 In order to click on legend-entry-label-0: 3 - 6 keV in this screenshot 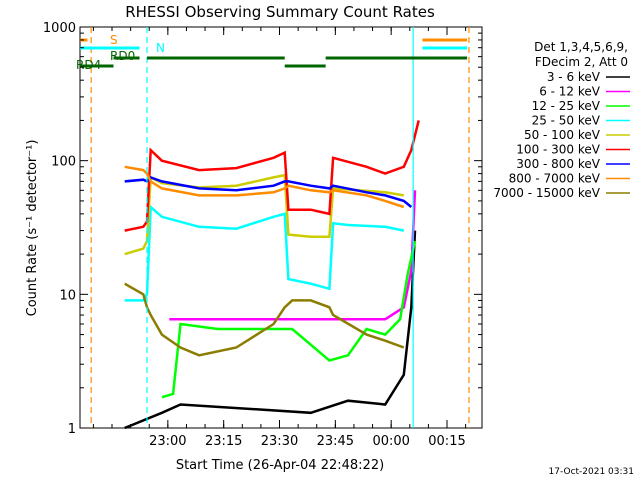, I will do `click(574, 77)`.